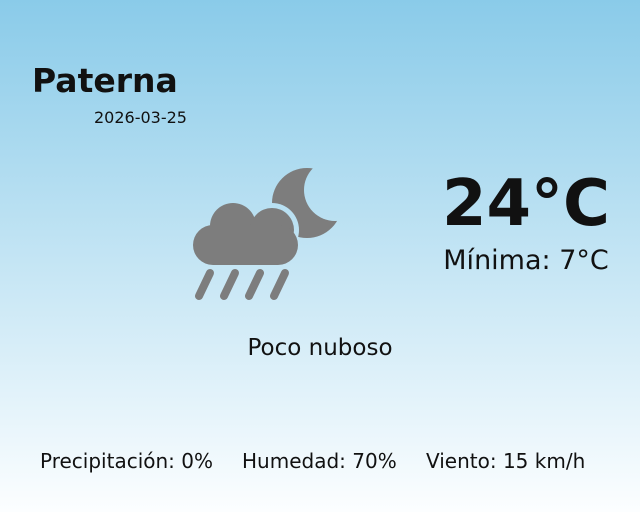  What do you see at coordinates (105, 80) in the screenshot?
I see `city-title: Paterna` at bounding box center [105, 80].